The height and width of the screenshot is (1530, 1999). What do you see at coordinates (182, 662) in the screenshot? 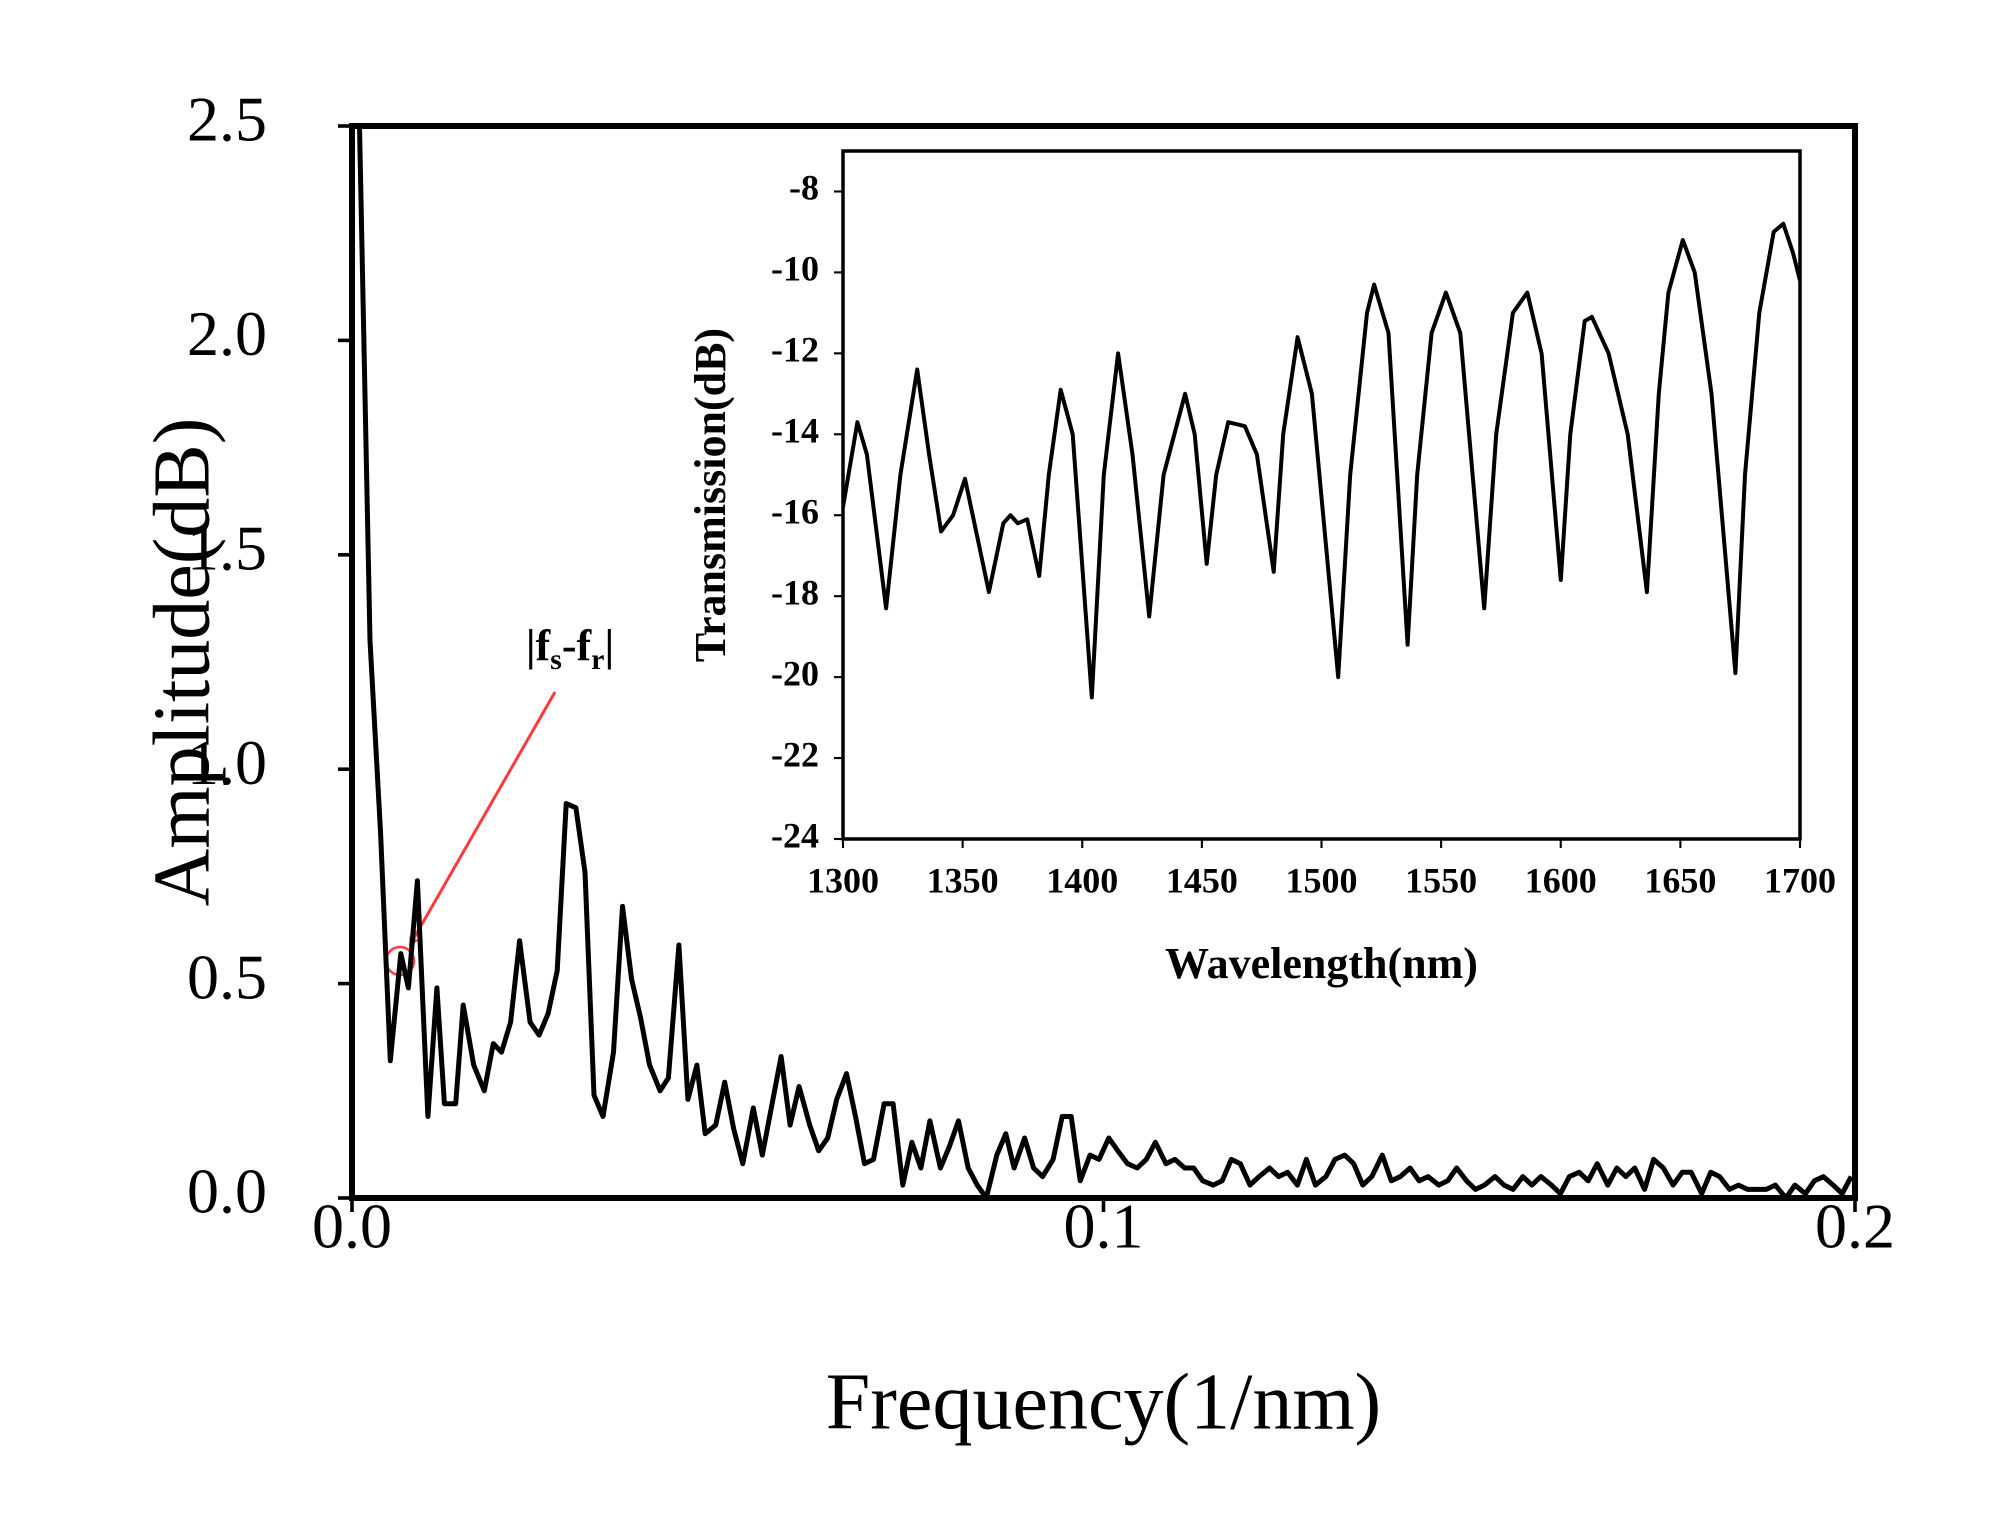
I see `y-axis-title: Amplitude(dB)` at bounding box center [182, 662].